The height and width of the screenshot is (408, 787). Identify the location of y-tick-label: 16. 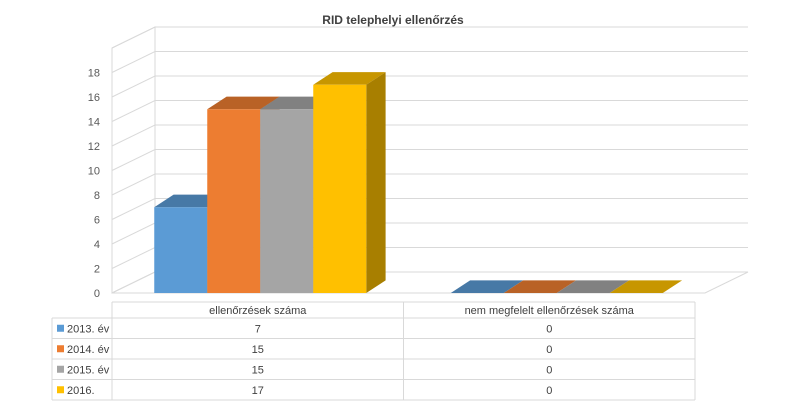
(94, 98).